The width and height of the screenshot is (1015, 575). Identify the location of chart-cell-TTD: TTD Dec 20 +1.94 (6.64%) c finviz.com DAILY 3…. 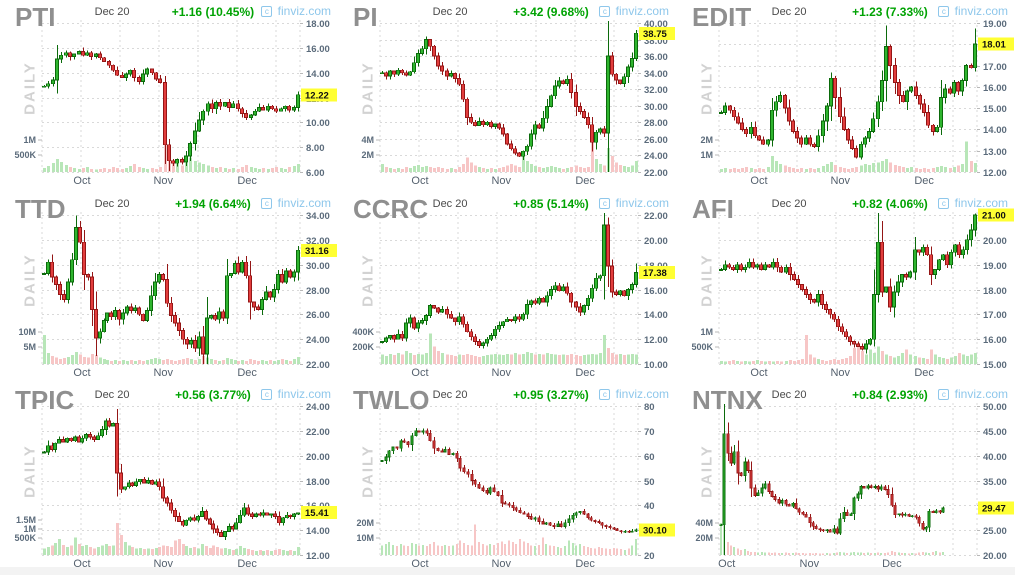
(169, 288).